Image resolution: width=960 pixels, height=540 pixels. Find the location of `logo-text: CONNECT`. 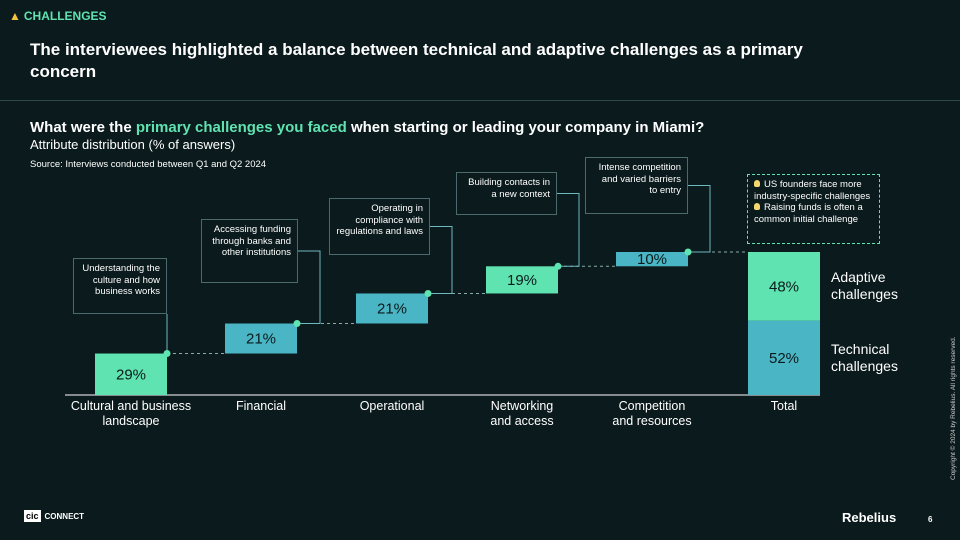

logo-text: CONNECT is located at coordinates (64, 516).